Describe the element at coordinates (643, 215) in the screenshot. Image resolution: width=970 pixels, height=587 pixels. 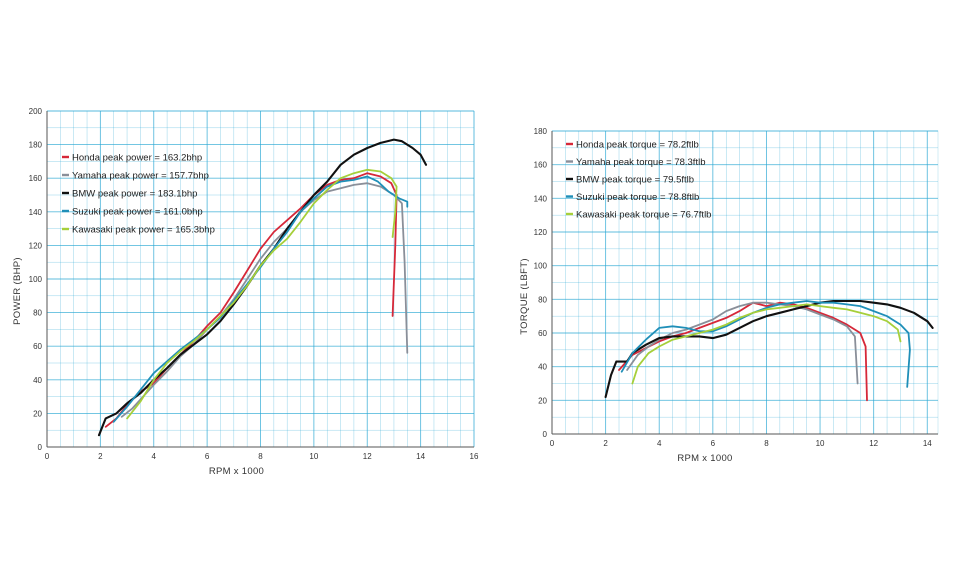
I see `torque-legend-label-kawasaki: Kawasaki peak torque = 76.7ftlb` at that location.